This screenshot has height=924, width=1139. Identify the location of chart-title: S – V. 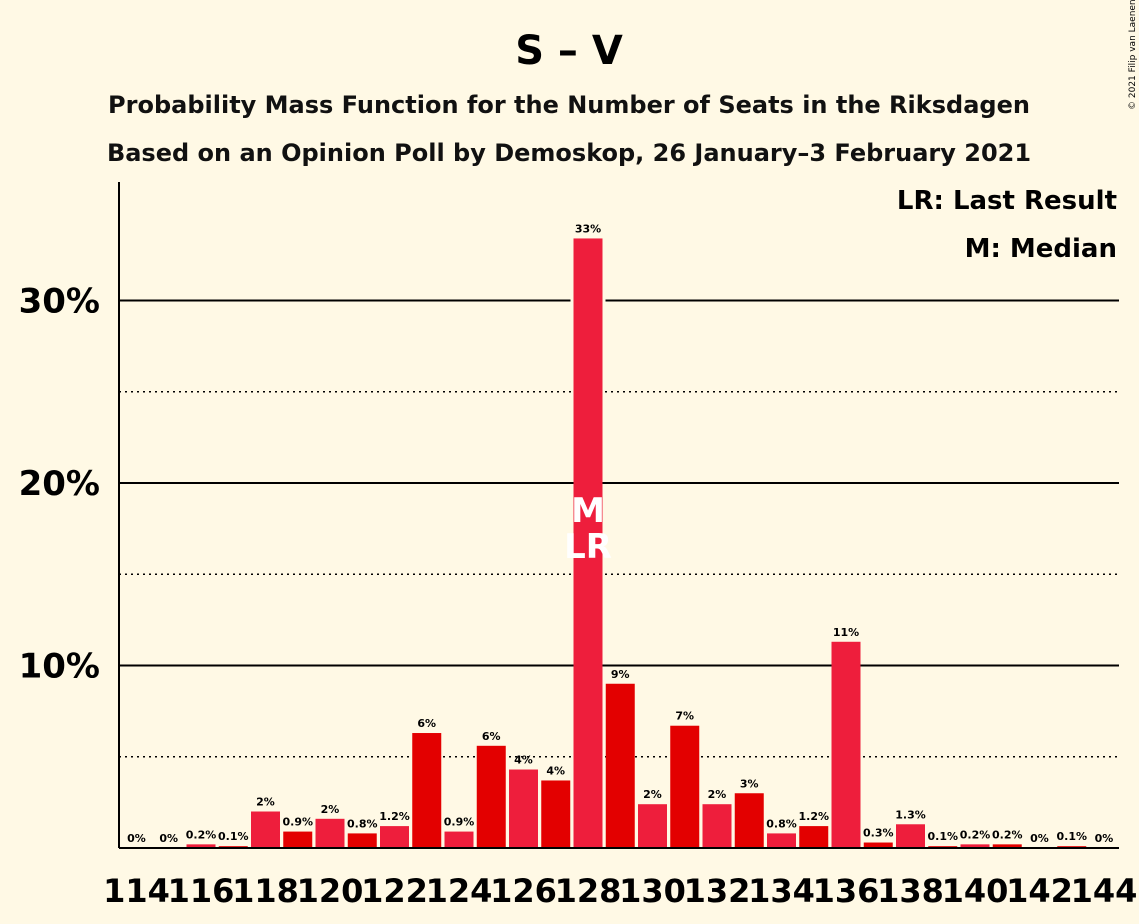
(569, 51).